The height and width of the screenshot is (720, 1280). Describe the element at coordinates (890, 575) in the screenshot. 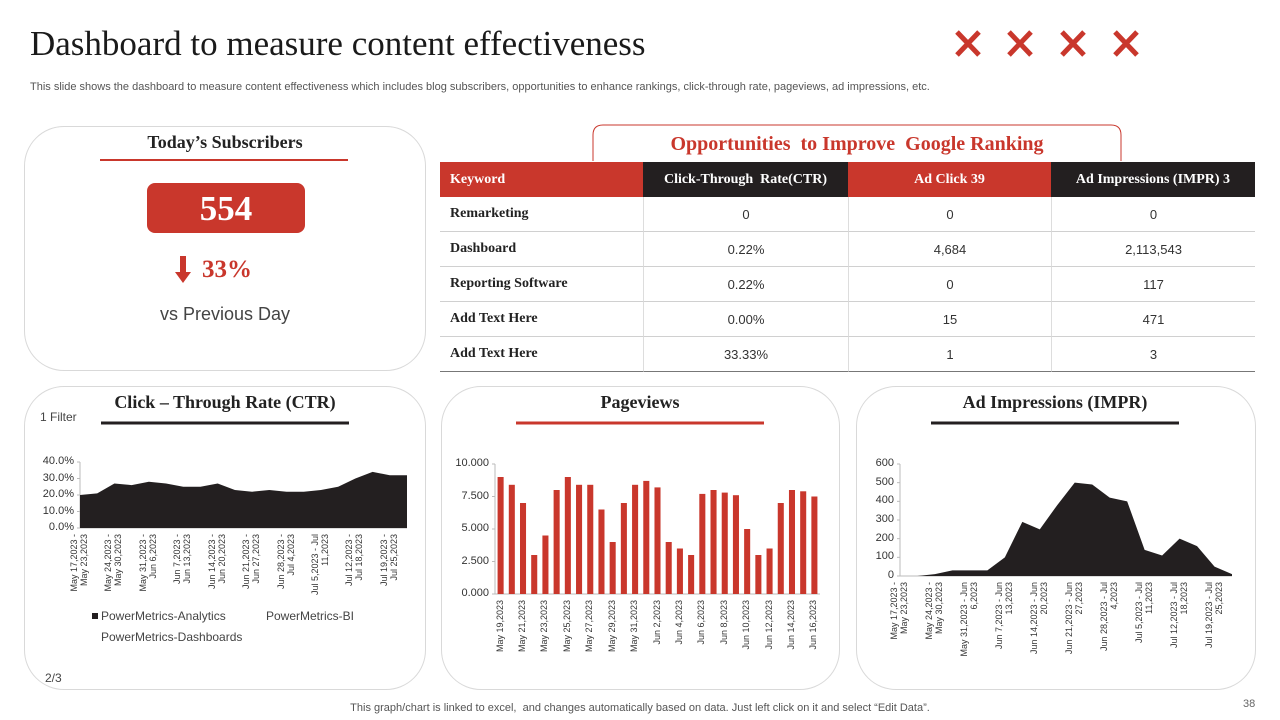

I see `y-tick-label: 0` at that location.